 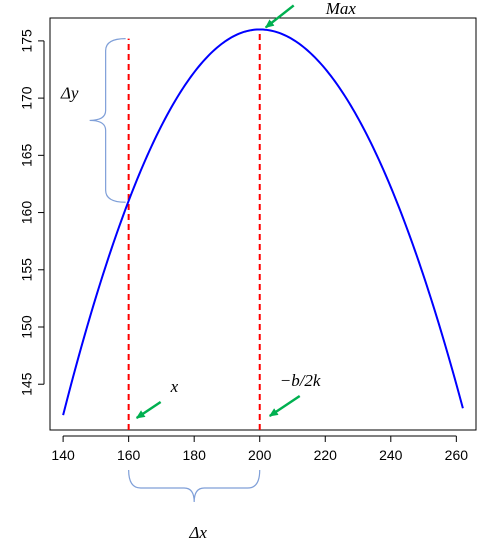 I want to click on x-tick-label: 160, so click(x=129, y=455).